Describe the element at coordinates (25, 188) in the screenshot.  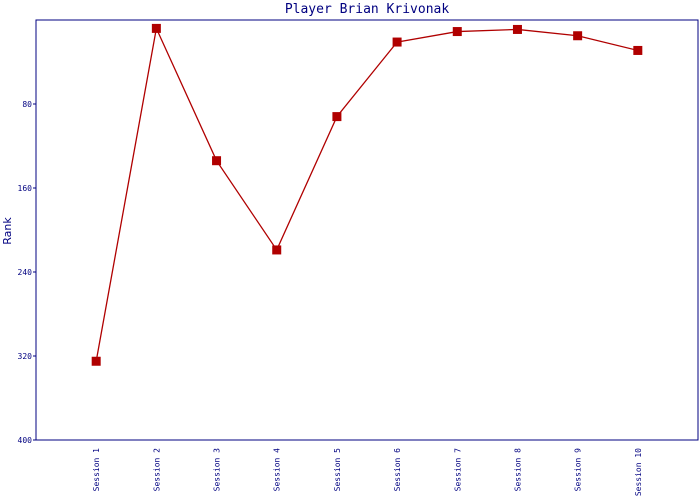
I see `y-tick-label: 160` at that location.